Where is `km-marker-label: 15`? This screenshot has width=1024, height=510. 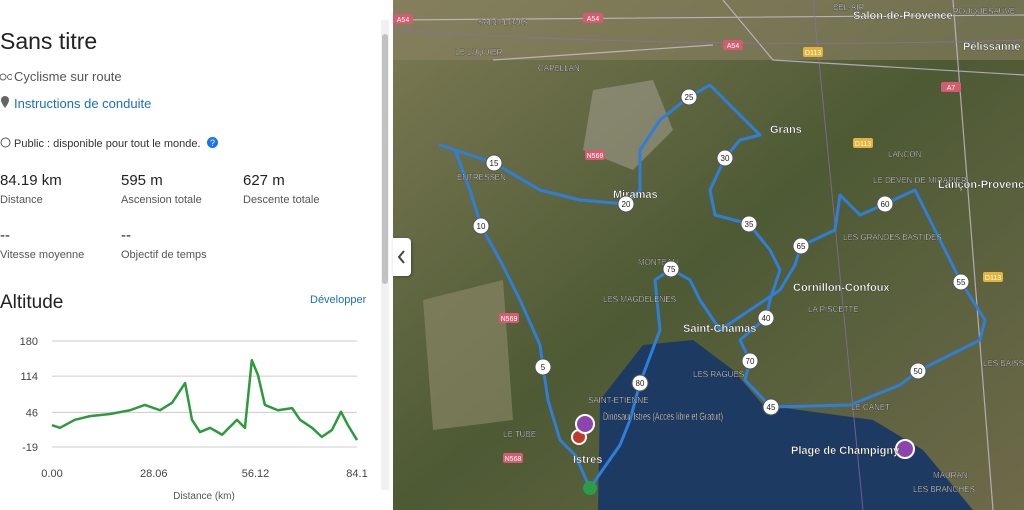
km-marker-label: 15 is located at coordinates (494, 163).